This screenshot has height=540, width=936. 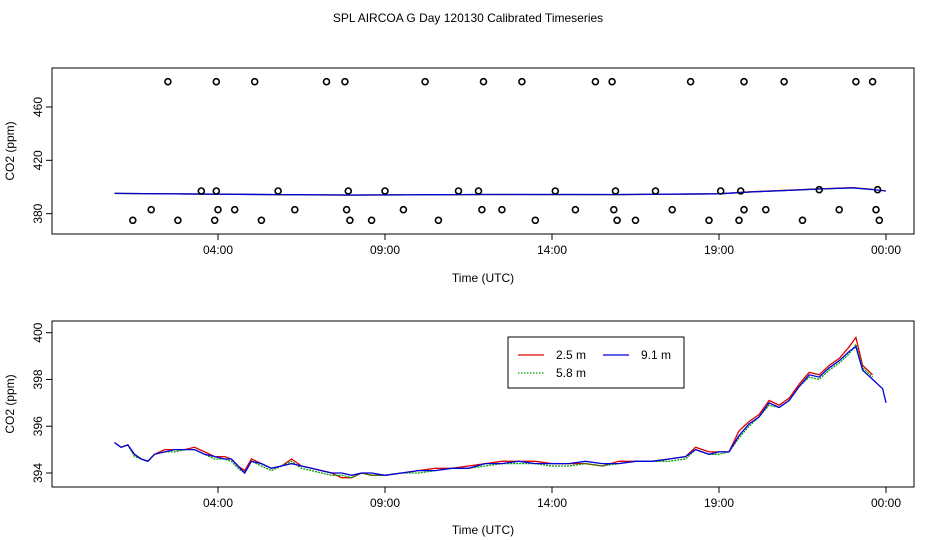 What do you see at coordinates (886, 503) in the screenshot?
I see `bottom-x-tick-label: 00:00` at bounding box center [886, 503].